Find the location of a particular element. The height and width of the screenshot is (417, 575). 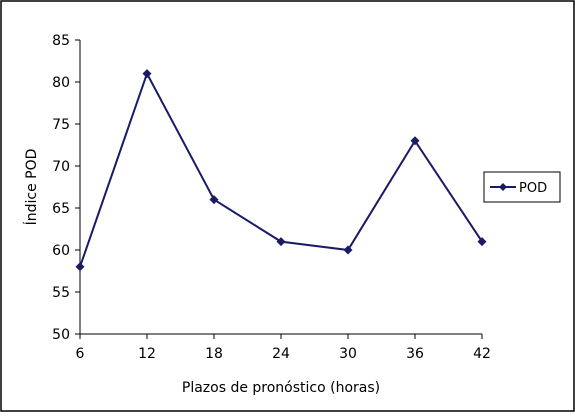

x-tick-label: 36 is located at coordinates (415, 354).